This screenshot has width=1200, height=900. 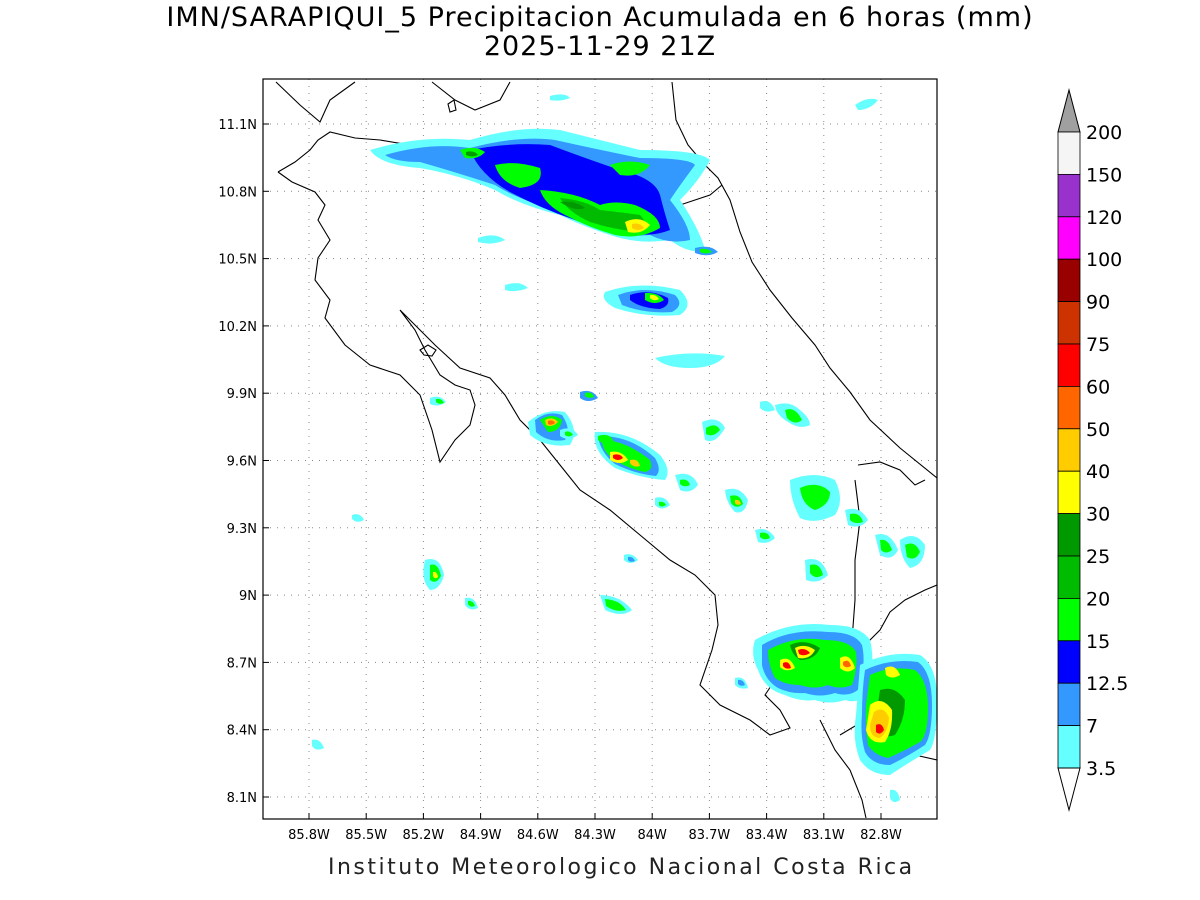 I want to click on northern-rain-band, so click(x=624, y=193).